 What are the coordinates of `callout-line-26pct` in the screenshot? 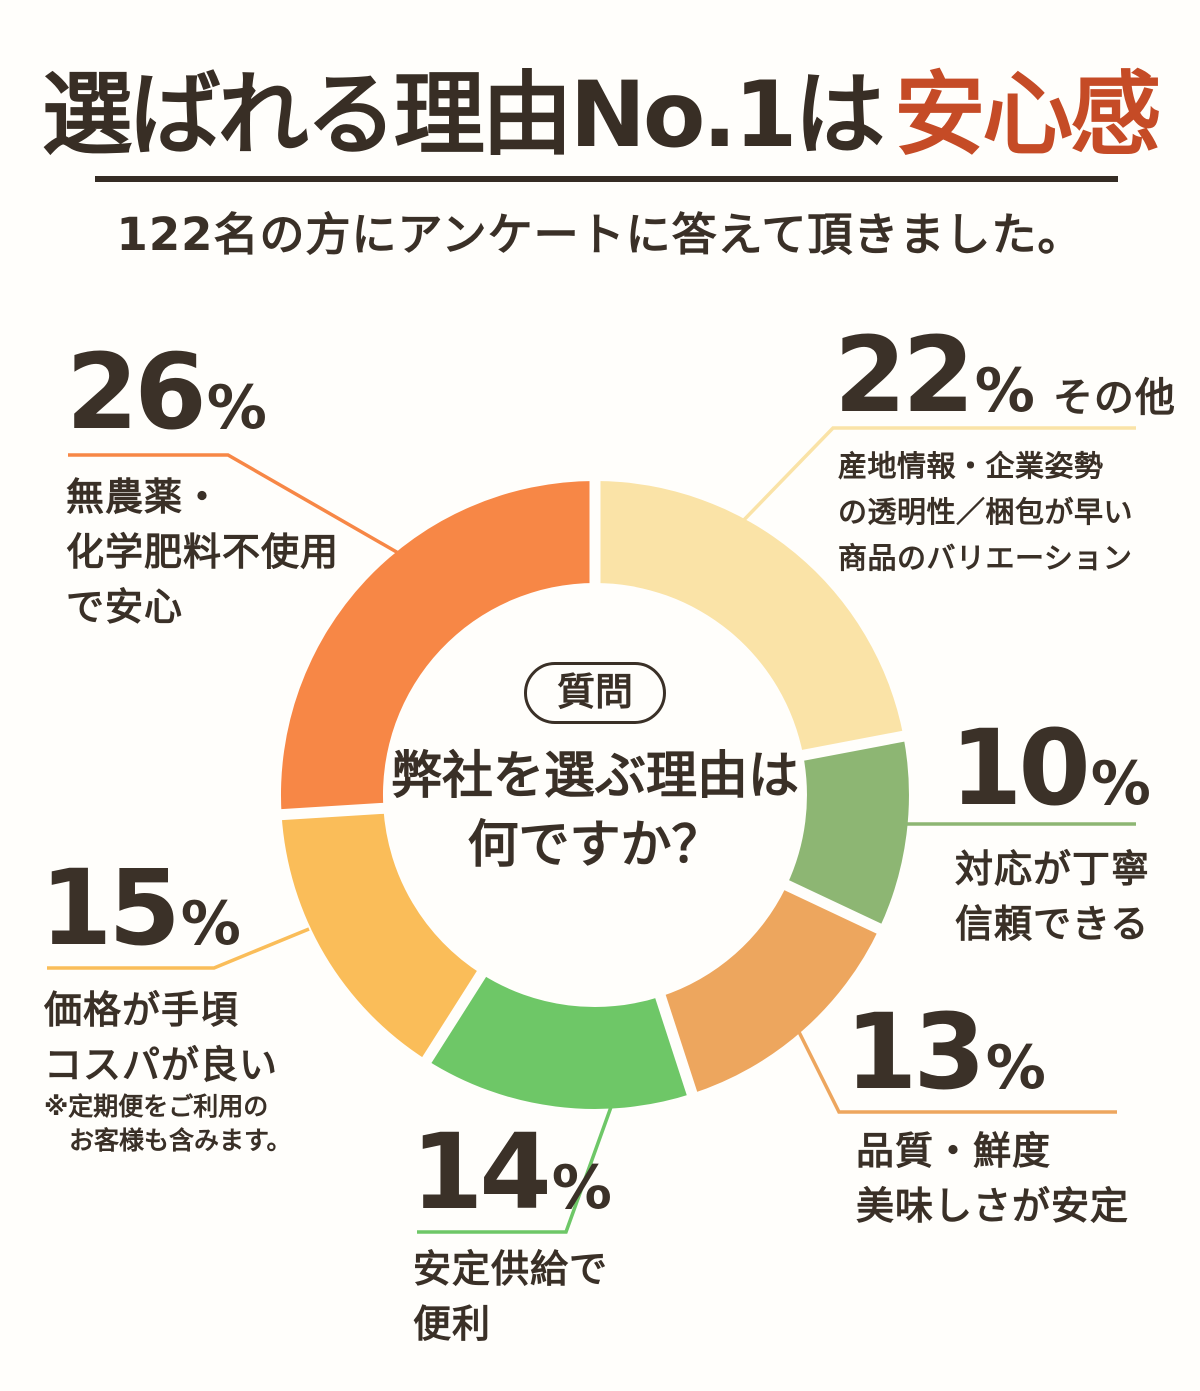 It's located at (238, 506).